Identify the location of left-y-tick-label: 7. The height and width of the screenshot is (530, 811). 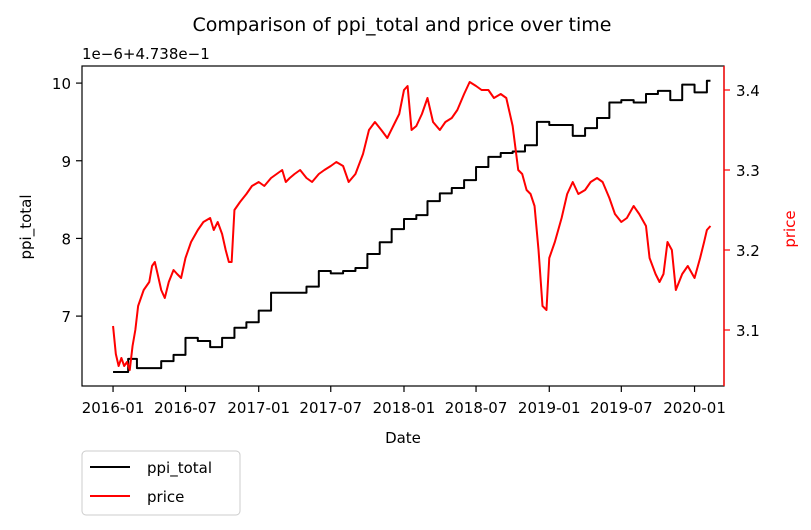
(66, 317).